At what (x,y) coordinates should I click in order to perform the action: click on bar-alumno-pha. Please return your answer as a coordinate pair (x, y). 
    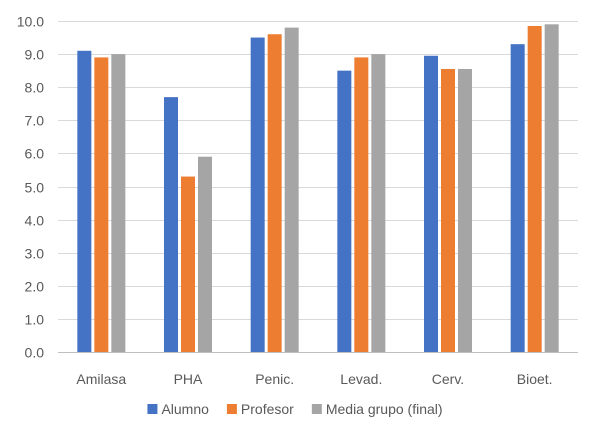
    Looking at the image, I should click on (171, 224).